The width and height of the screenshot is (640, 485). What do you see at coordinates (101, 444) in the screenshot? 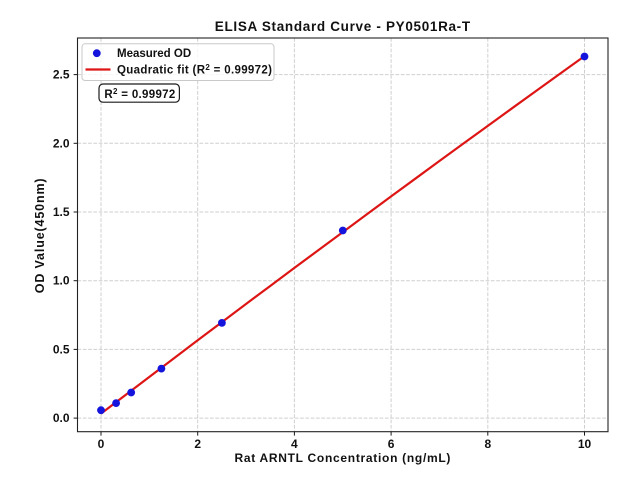
I see `svg-text: 0` at bounding box center [101, 444].